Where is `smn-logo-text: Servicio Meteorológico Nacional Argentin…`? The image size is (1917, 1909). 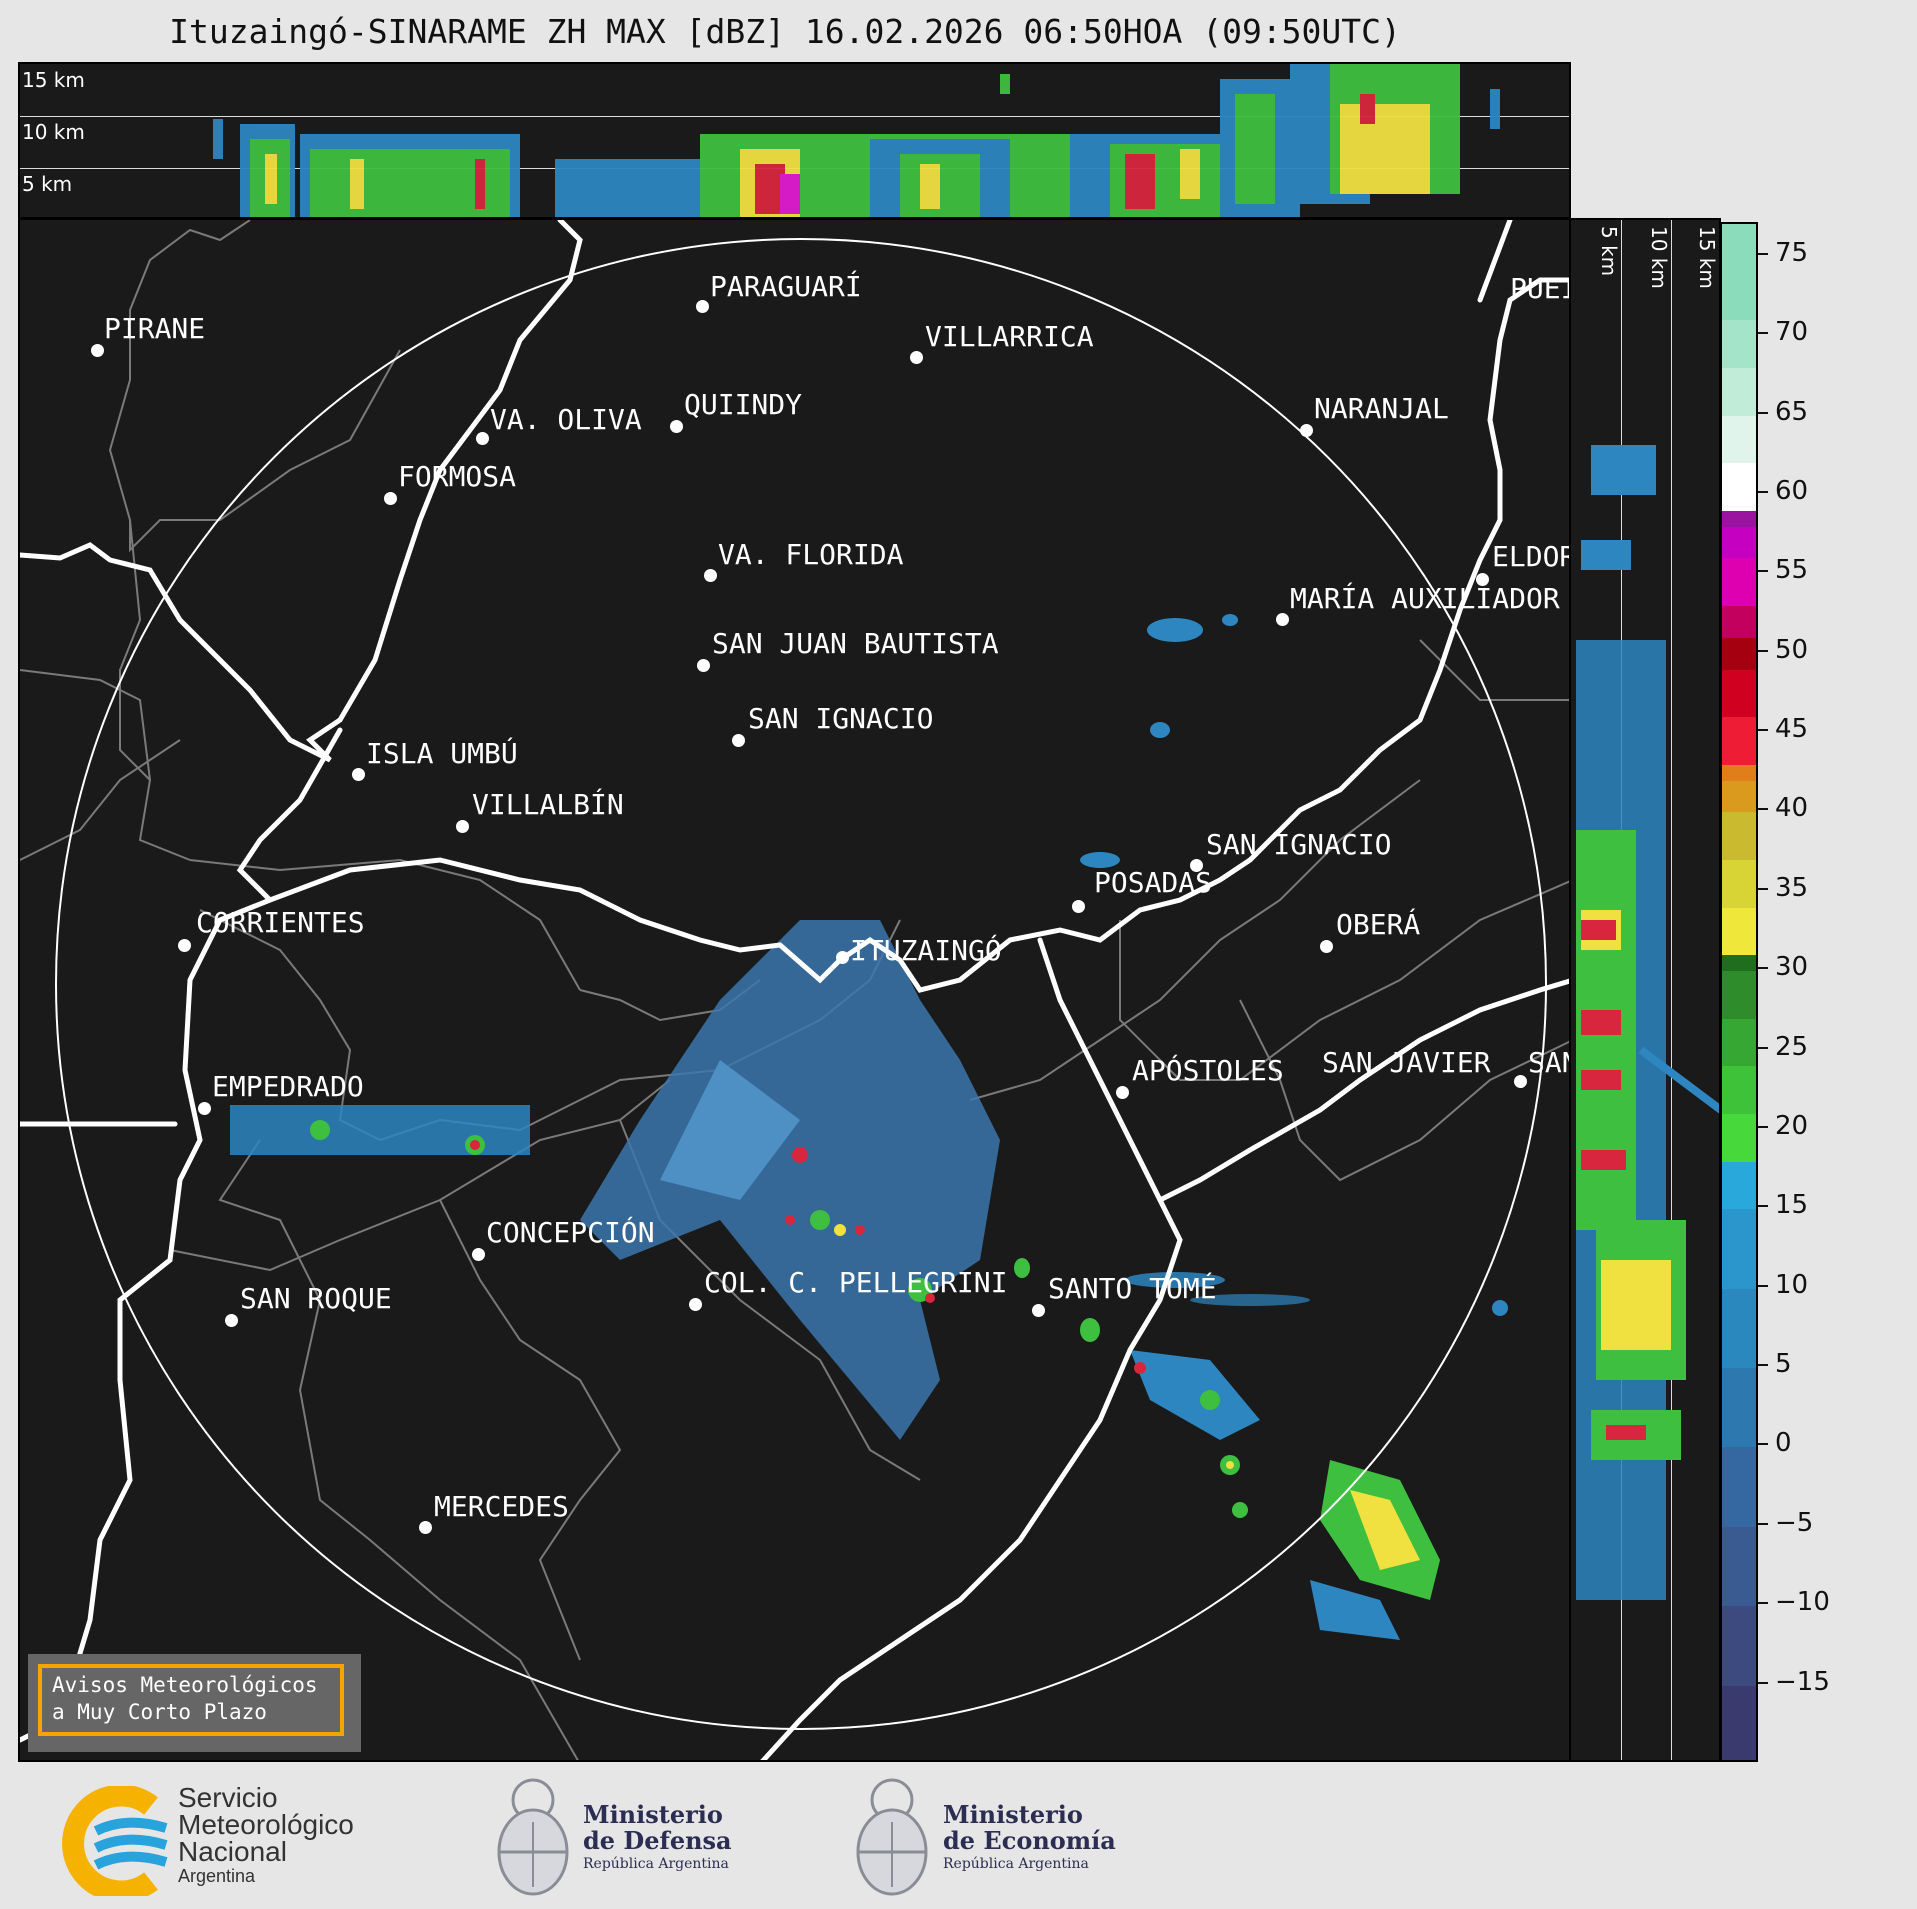 smn-logo-text: Servicio Meteorológico Nacional Argentin… is located at coordinates (266, 1835).